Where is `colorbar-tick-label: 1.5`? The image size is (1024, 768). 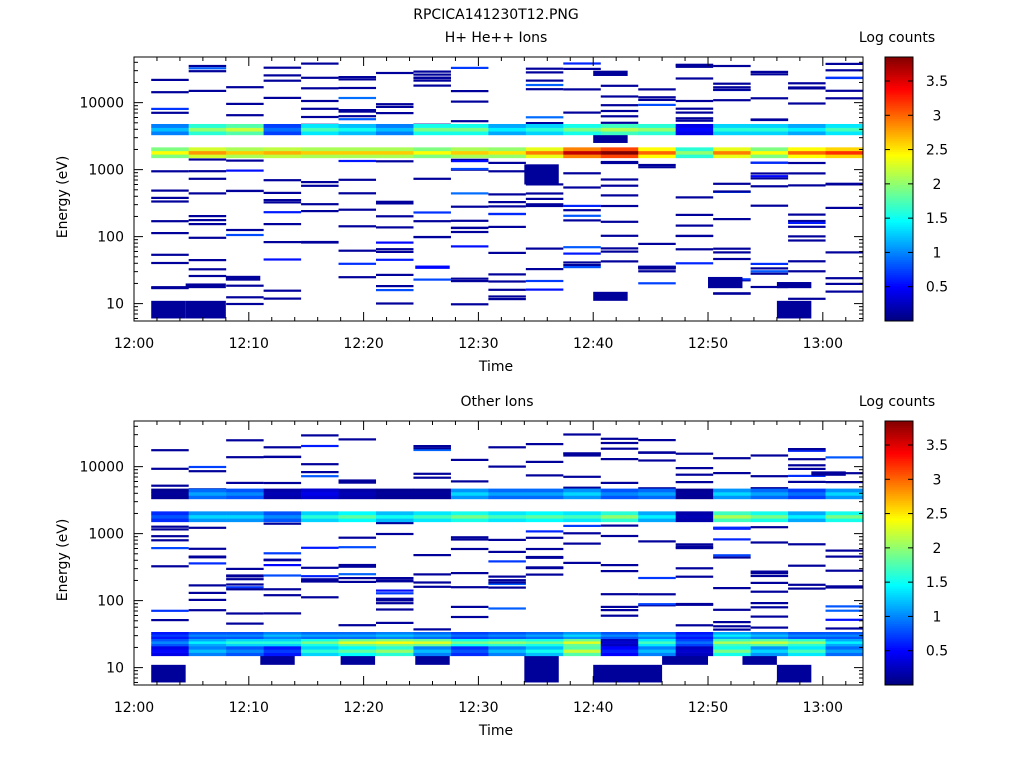 colorbar-tick-label: 1.5 is located at coordinates (937, 583).